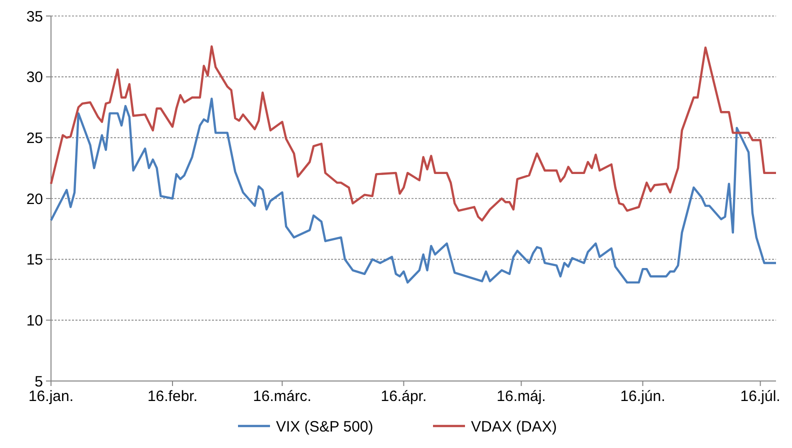 The height and width of the screenshot is (448, 792). I want to click on x-tick-label: 16.jún., so click(643, 396).